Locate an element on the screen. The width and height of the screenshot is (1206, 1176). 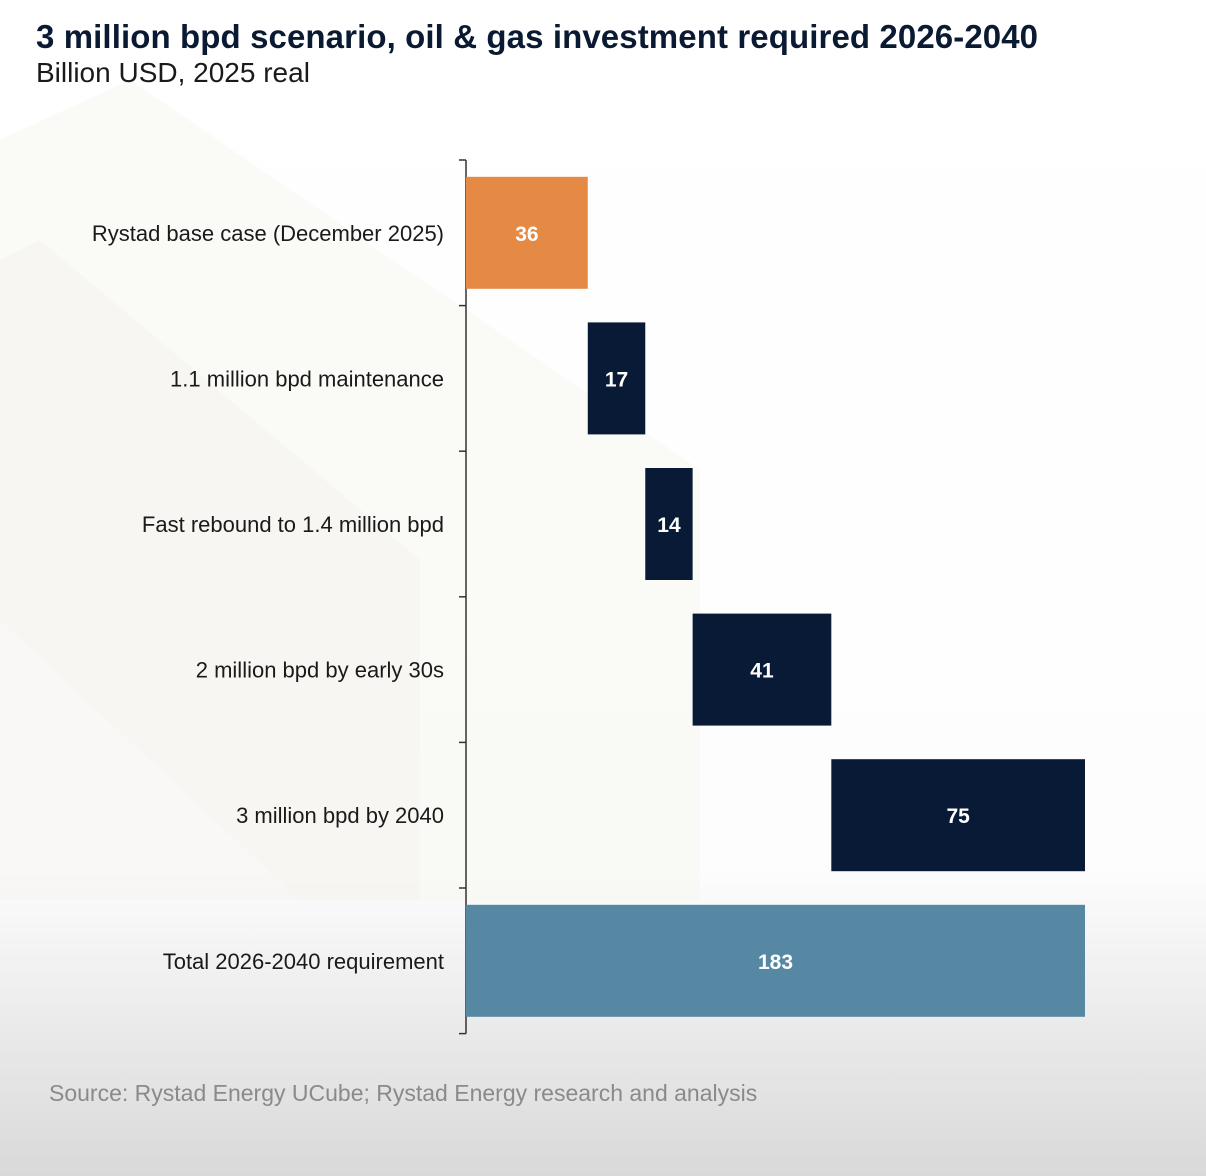
bar-value-label: 36 is located at coordinates (526, 234).